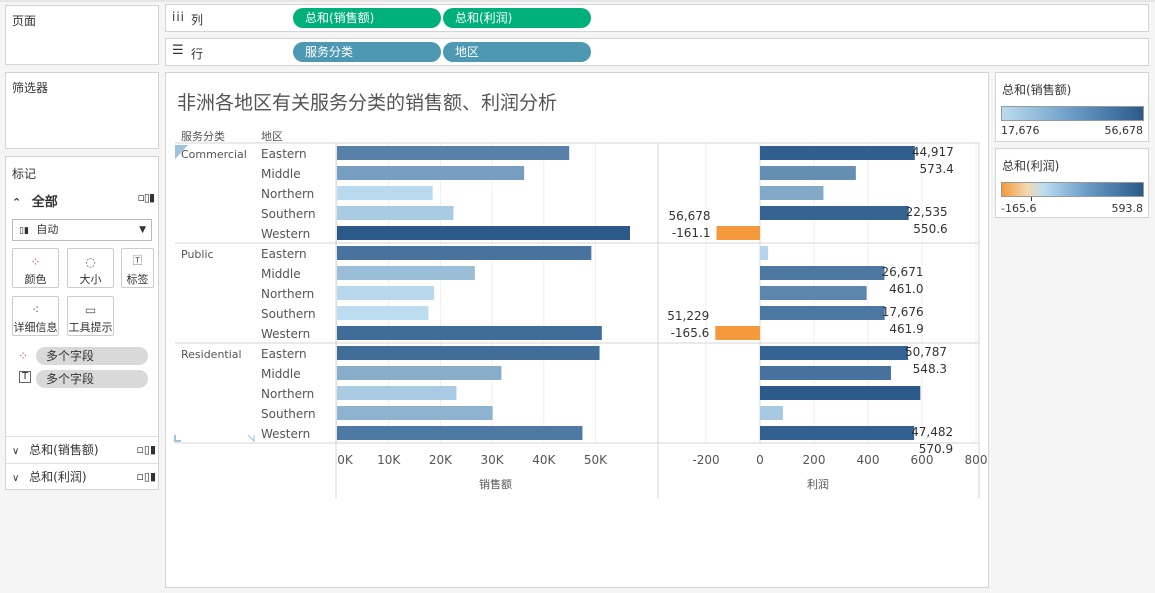  Describe the element at coordinates (90, 268) in the screenshot. I see `size-button: ◌ 大小` at that location.